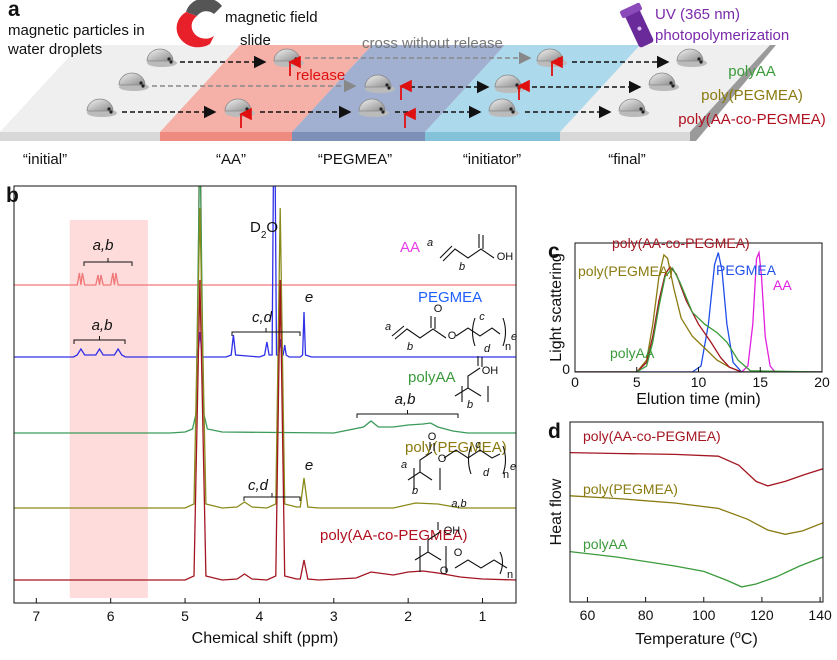 The width and height of the screenshot is (837, 660). I want to click on x-axis-label: Elution time (min), so click(698, 399).